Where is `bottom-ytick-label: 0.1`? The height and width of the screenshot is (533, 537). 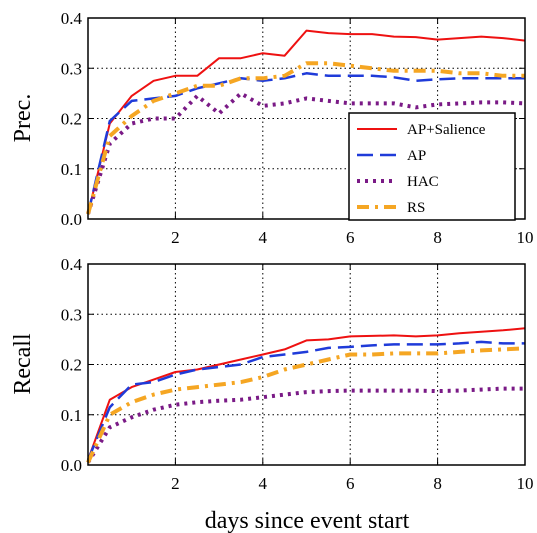
bottom-ytick-label: 0.1 is located at coordinates (71, 415).